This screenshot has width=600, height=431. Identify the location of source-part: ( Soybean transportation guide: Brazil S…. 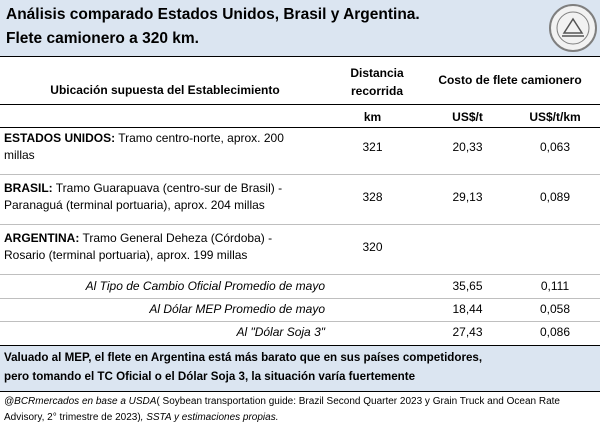
(282, 409).